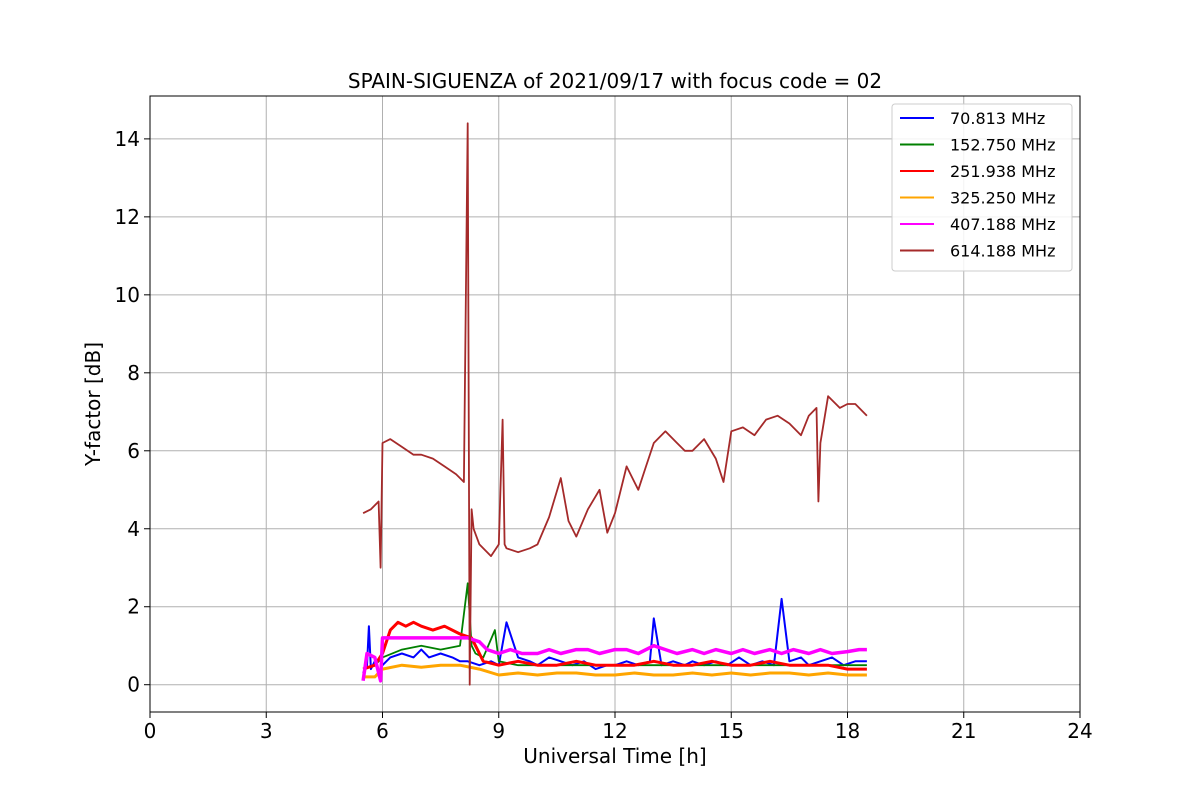 The height and width of the screenshot is (800, 1200). What do you see at coordinates (1002, 145) in the screenshot?
I see `legend-label: 152.750 MHz` at bounding box center [1002, 145].